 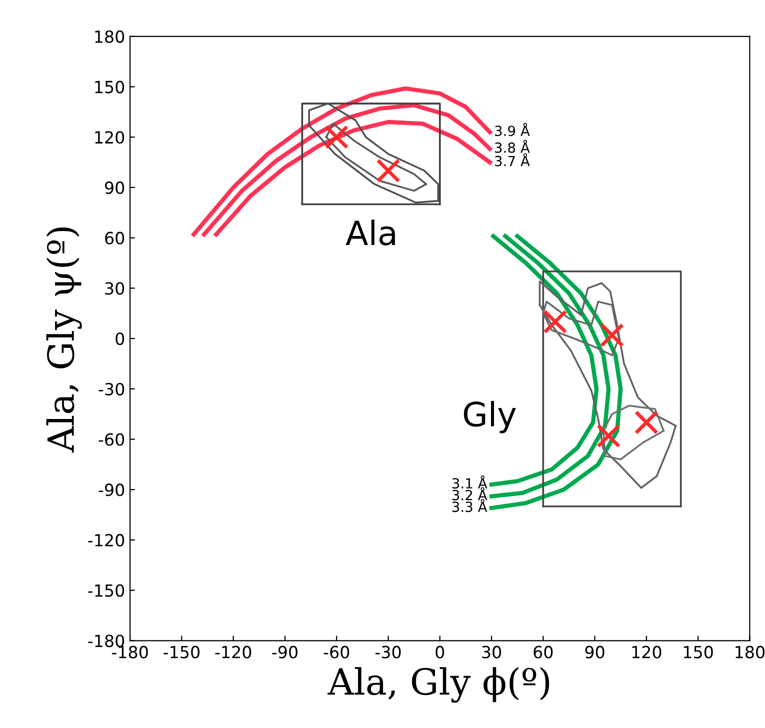 What do you see at coordinates (750, 652) in the screenshot?
I see `x-tick-label: 180` at bounding box center [750, 652].